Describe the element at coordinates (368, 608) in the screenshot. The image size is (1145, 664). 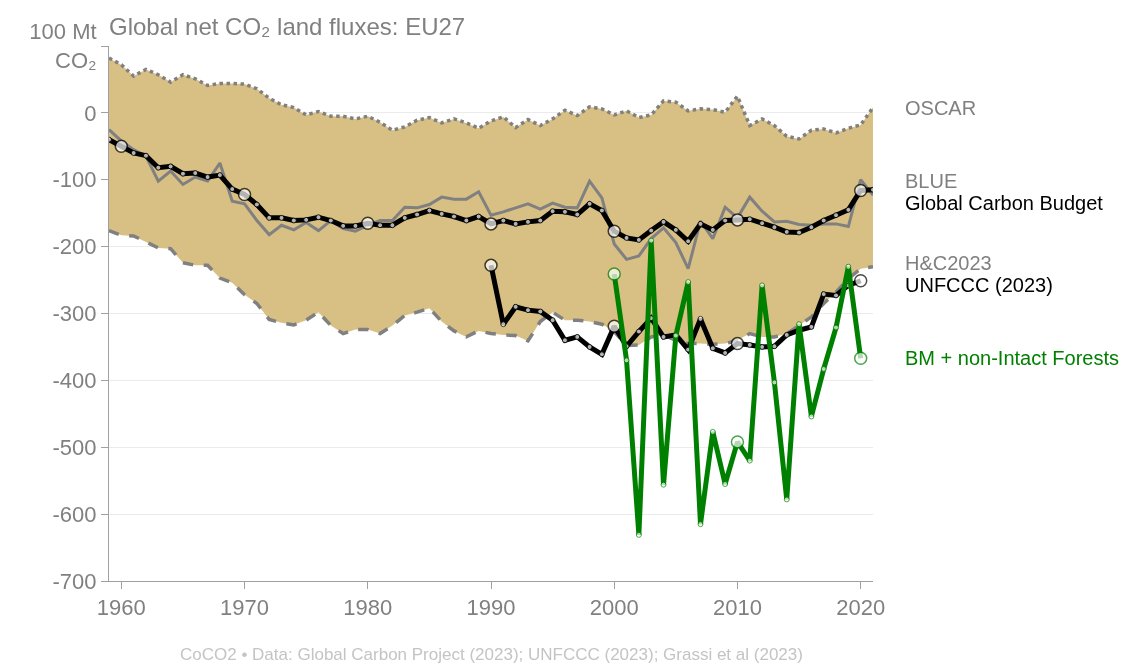
I see `x-tick-label: 1980` at that location.